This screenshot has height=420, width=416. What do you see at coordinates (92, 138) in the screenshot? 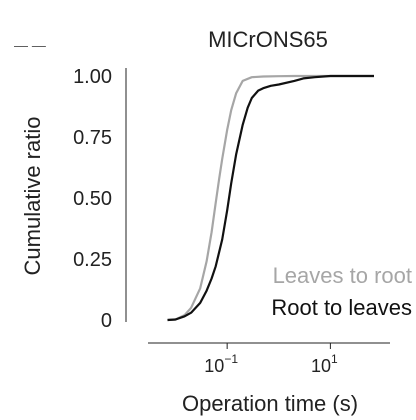
I see `y-tick-label: 0.75` at bounding box center [92, 138].